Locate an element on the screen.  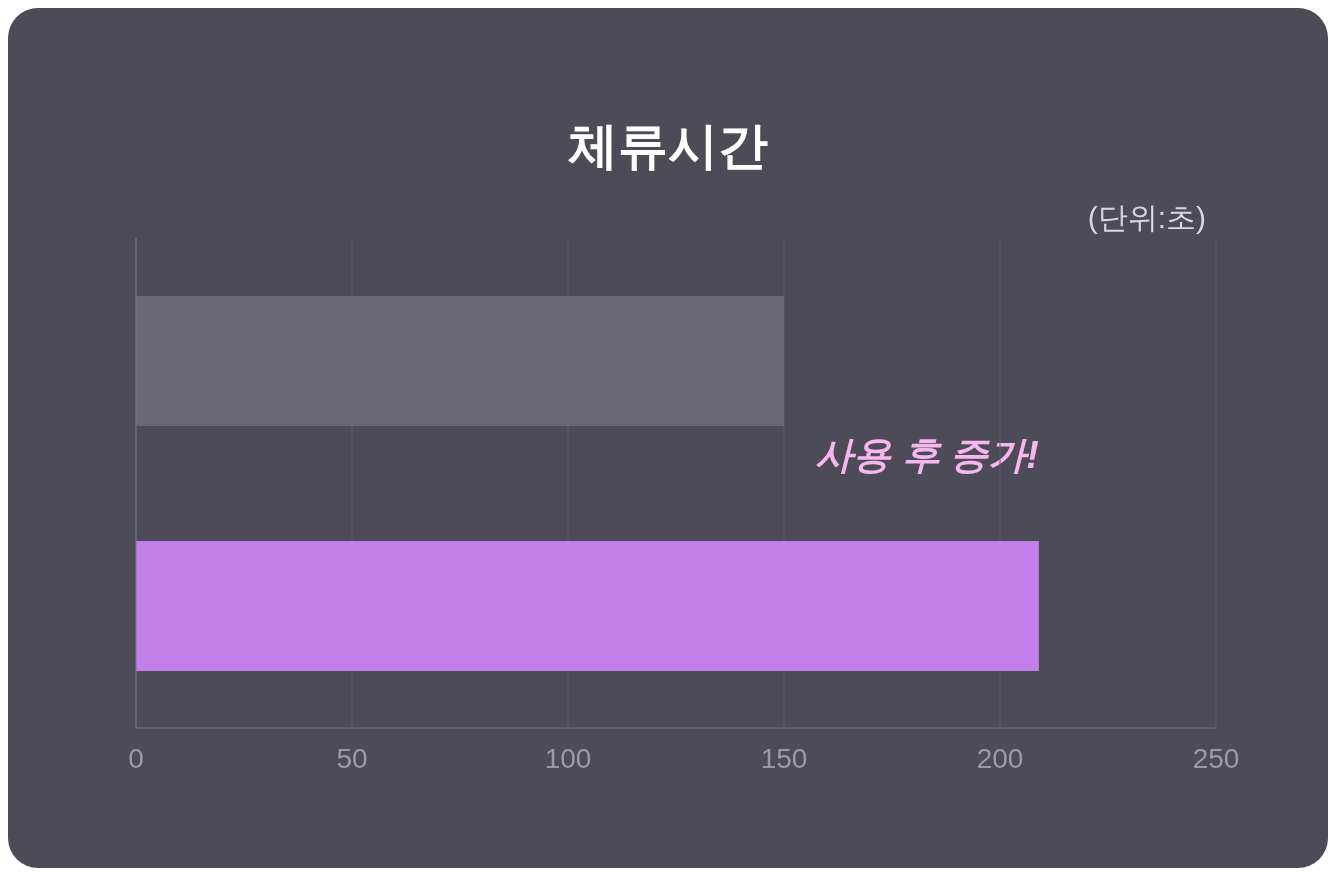
chart-title: 체류시간 is located at coordinates (668, 146).